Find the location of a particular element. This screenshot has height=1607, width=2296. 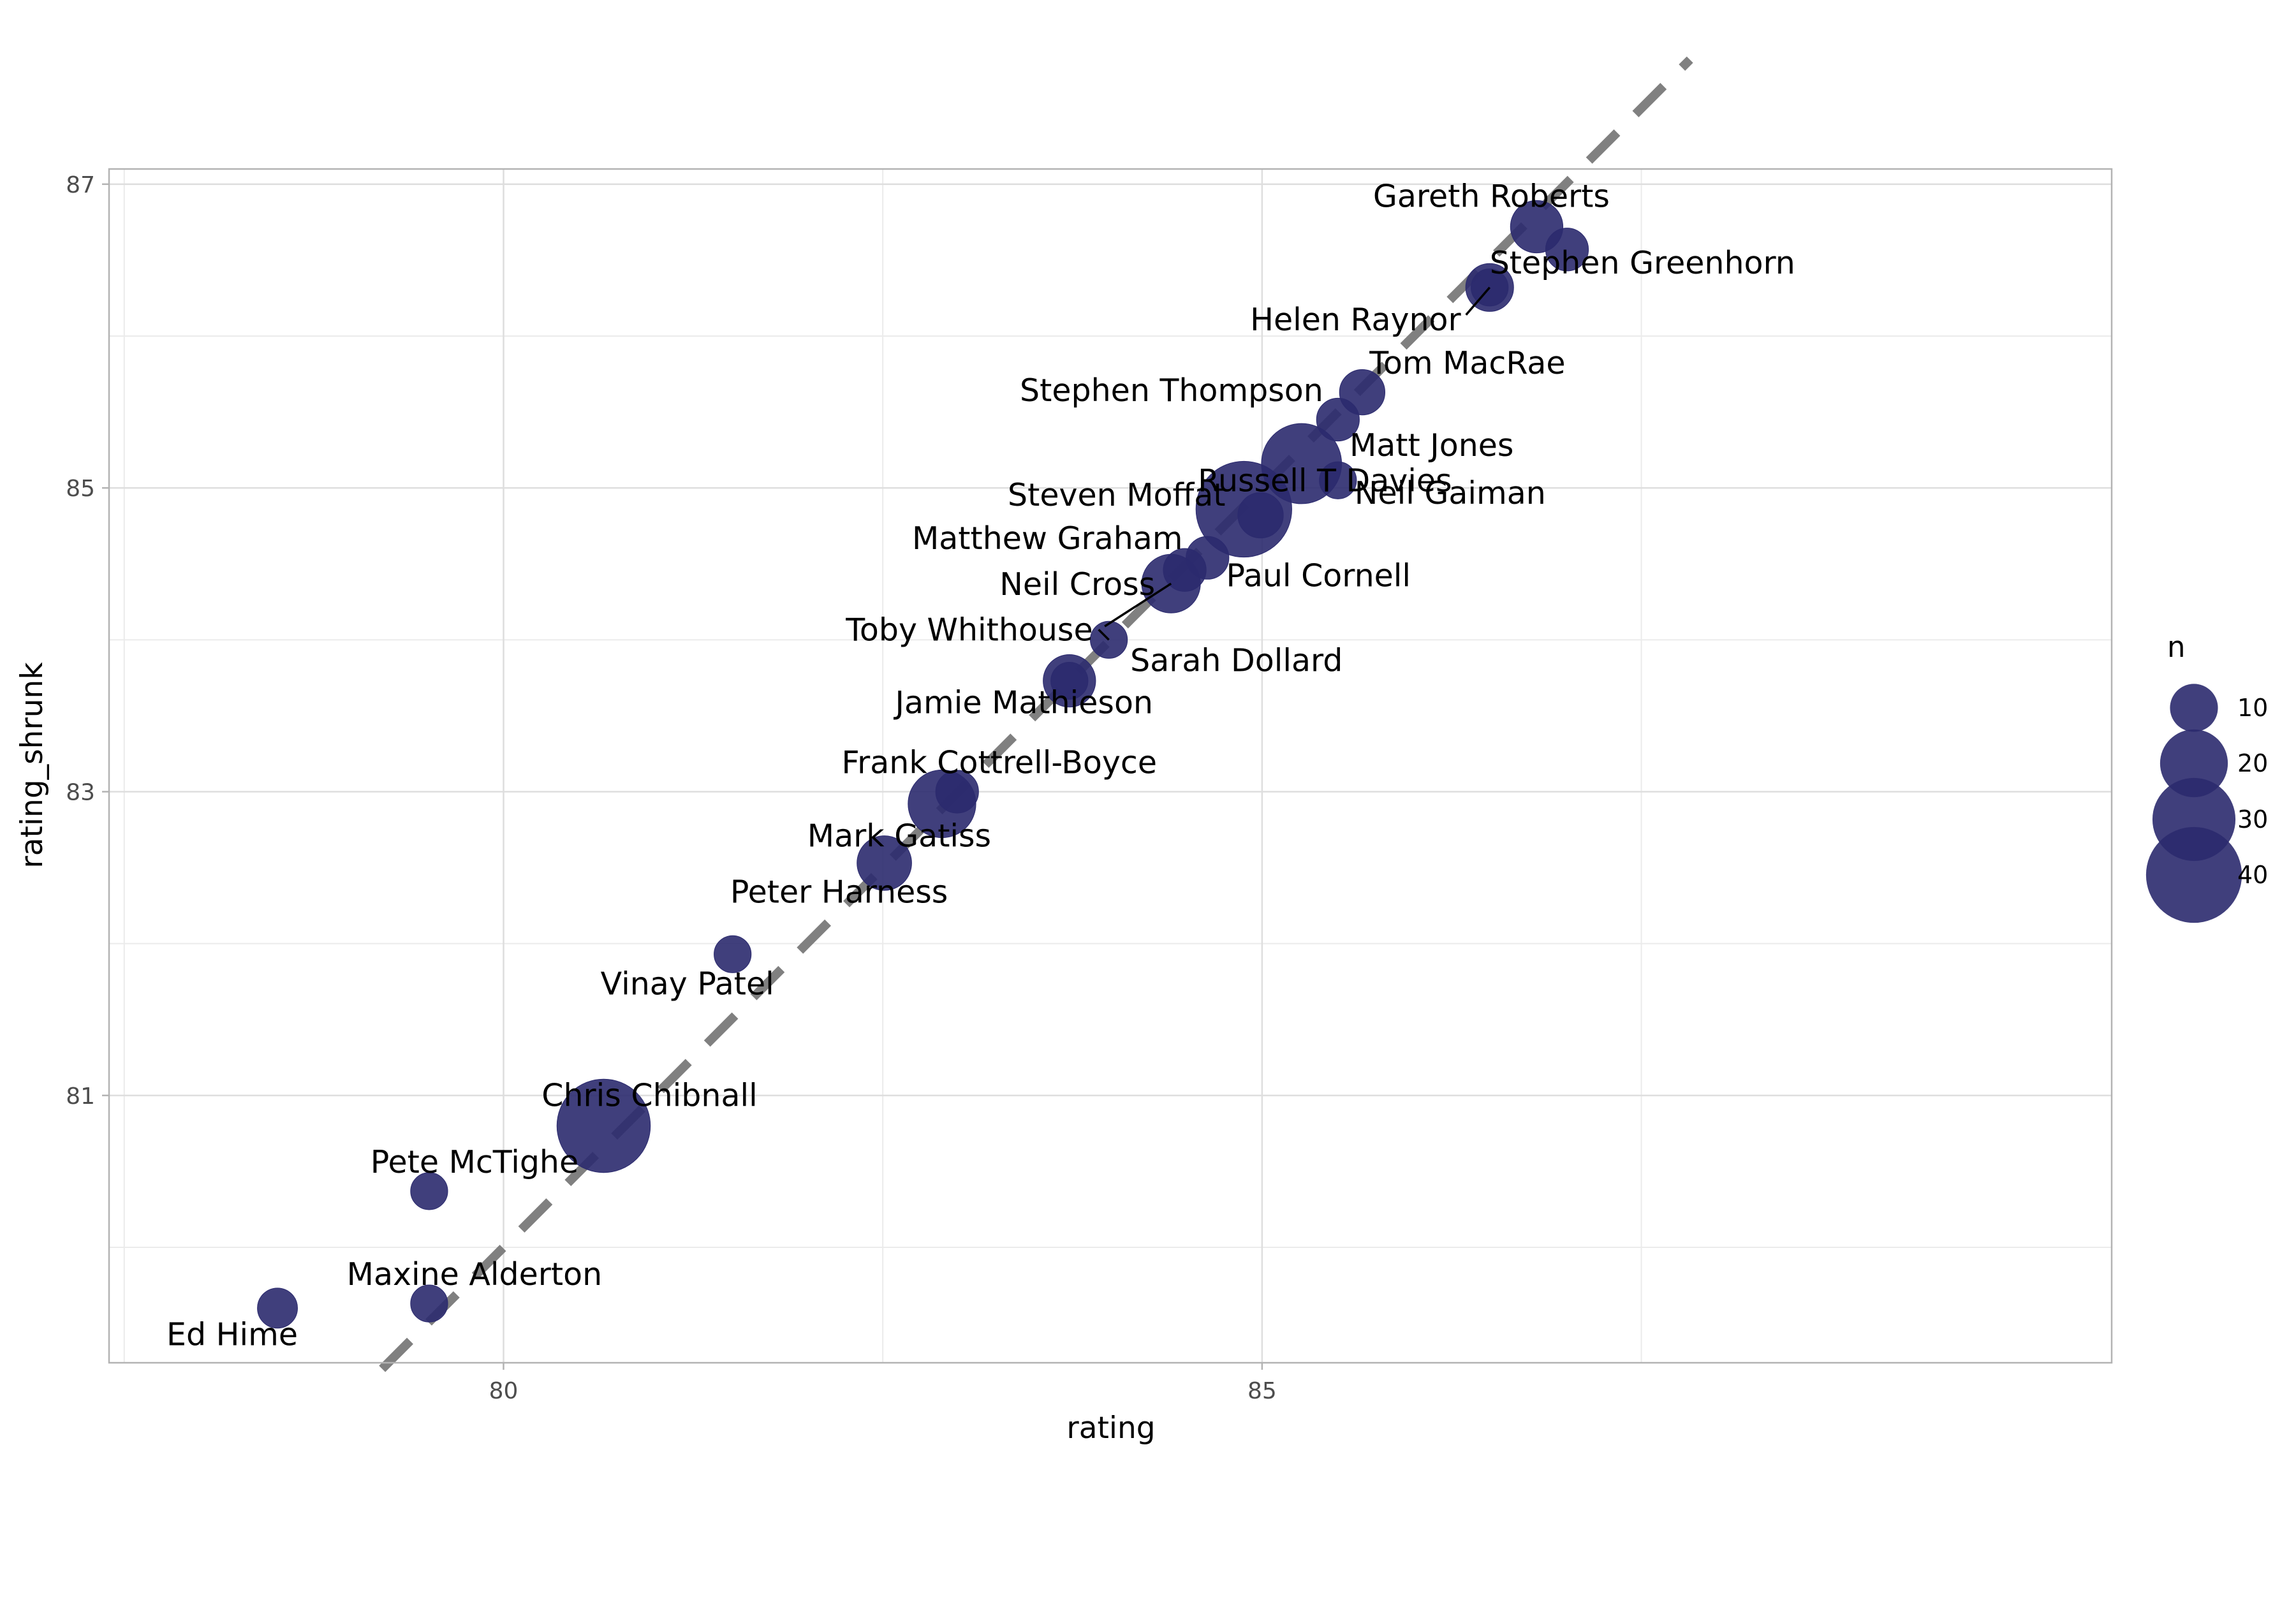

point-label: Tom MacRae is located at coordinates (1467, 363).